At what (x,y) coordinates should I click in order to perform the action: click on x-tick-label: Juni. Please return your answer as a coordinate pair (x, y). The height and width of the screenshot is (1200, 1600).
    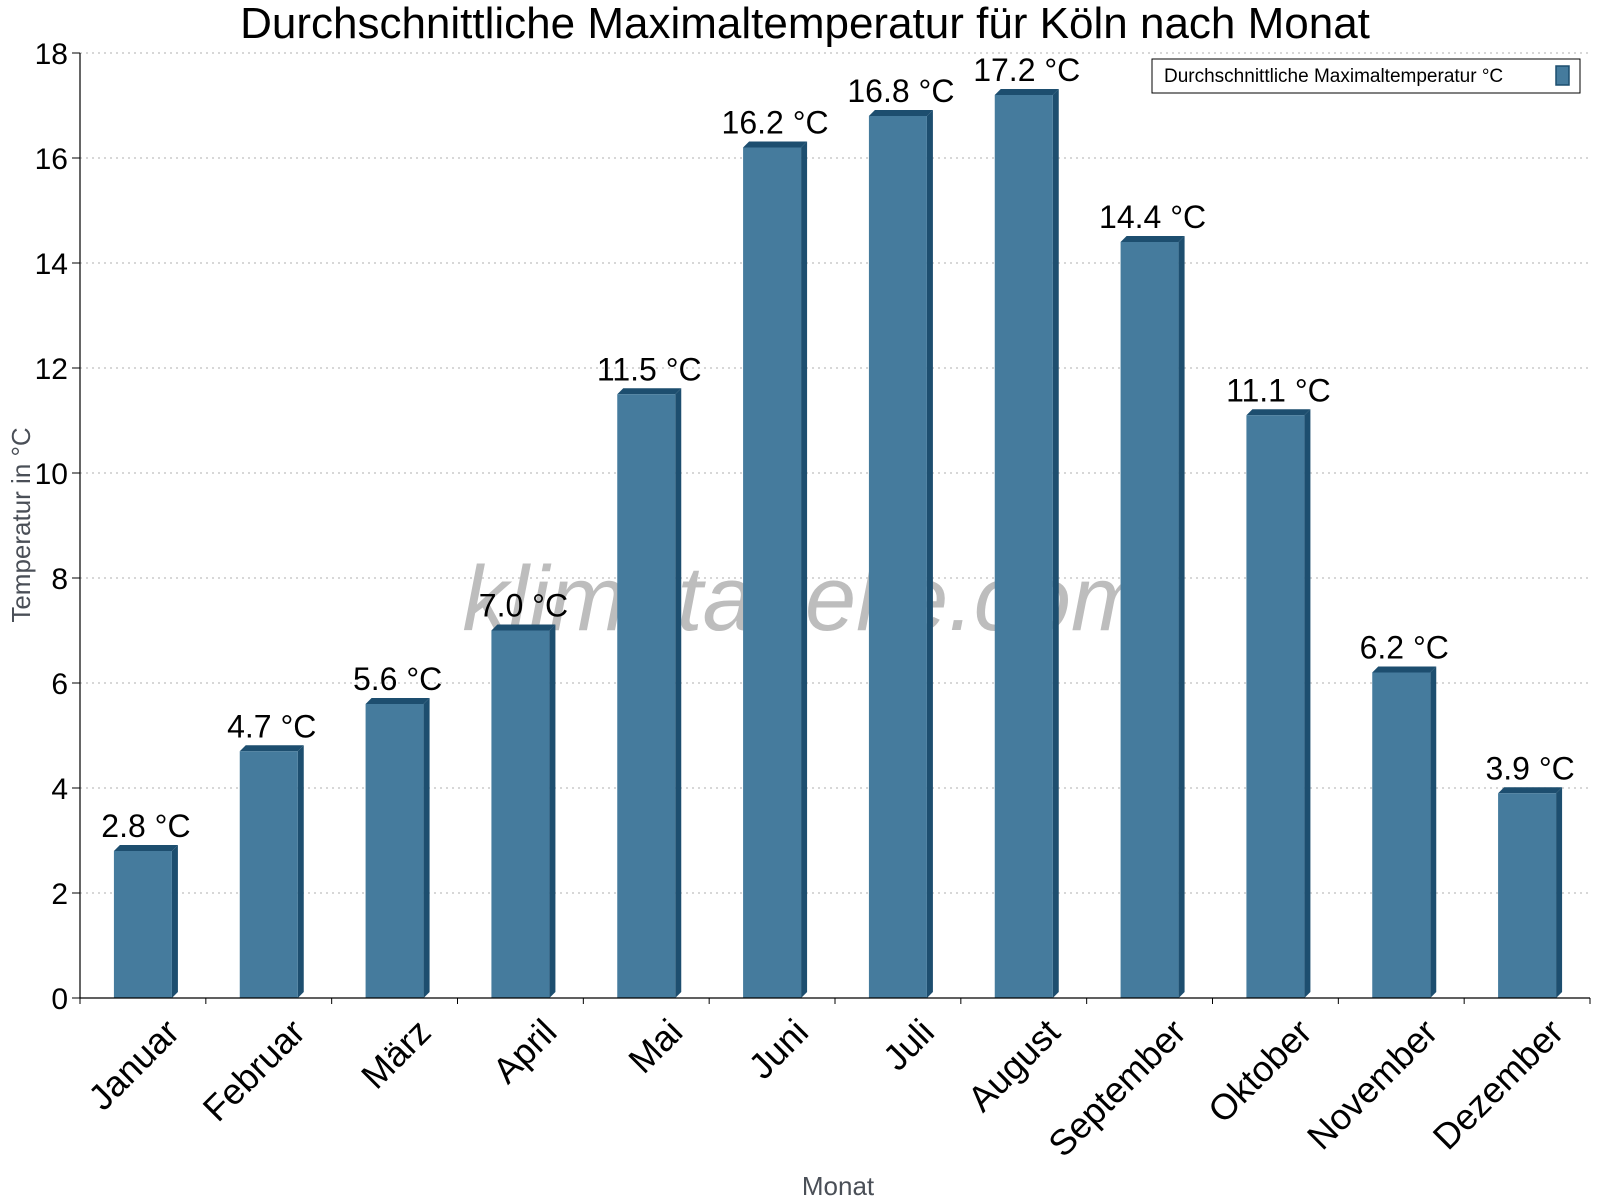
    Looking at the image, I should click on (778, 1049).